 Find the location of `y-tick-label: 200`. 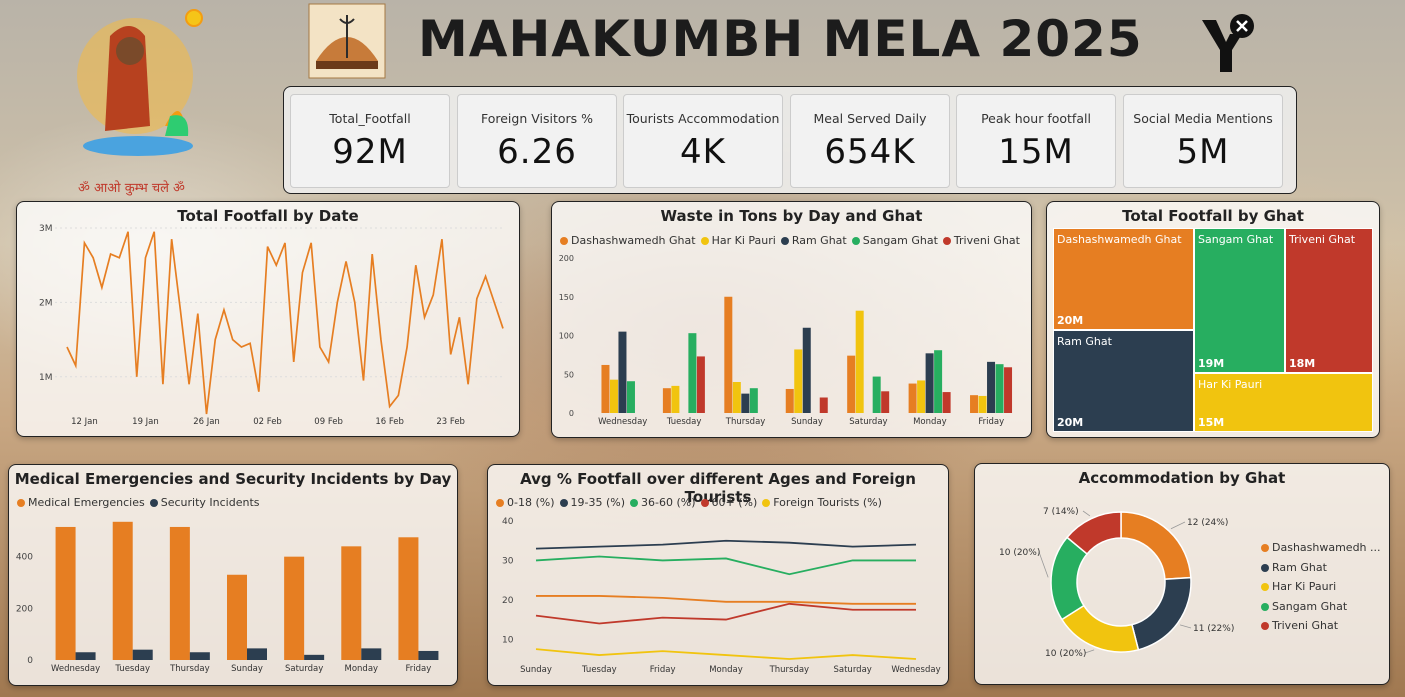

y-tick-label: 200 is located at coordinates (566, 258).